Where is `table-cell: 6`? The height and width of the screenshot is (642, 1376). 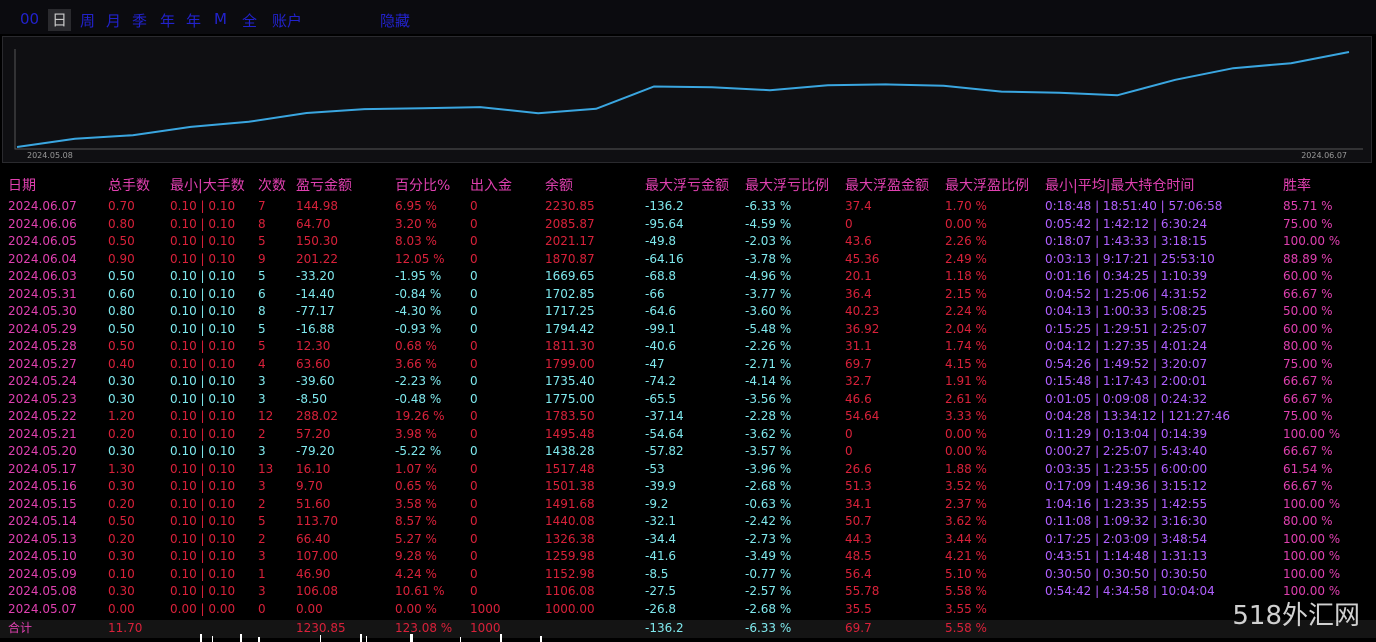 table-cell: 6 is located at coordinates (262, 293).